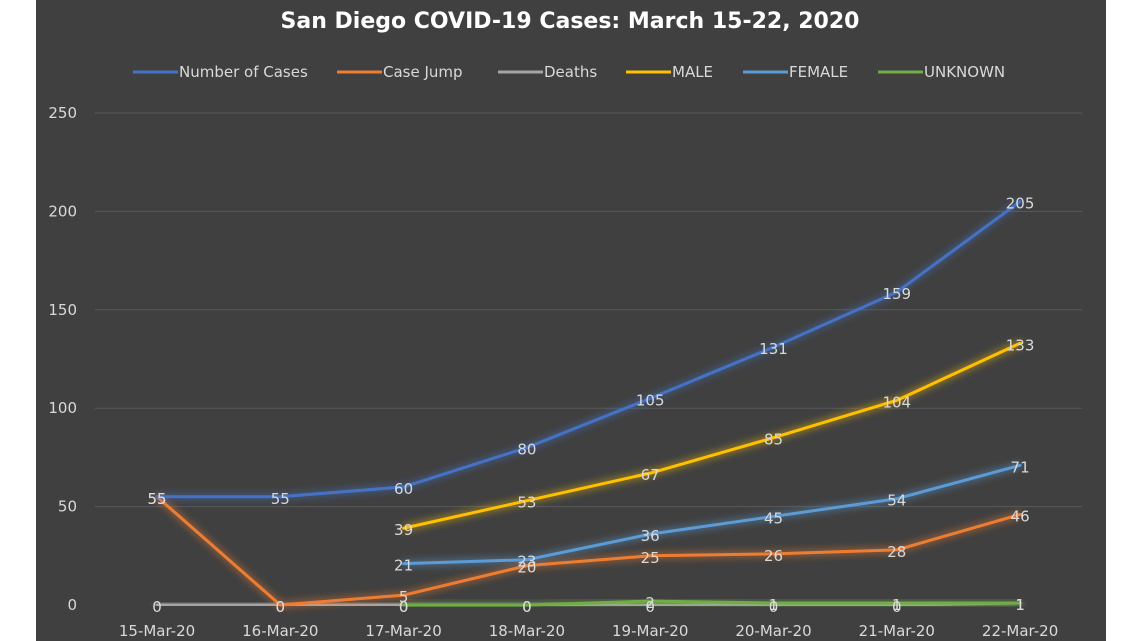 The width and height of the screenshot is (1140, 641). Describe the element at coordinates (818, 72) in the screenshot. I see `legend-label: FEMALE` at that location.